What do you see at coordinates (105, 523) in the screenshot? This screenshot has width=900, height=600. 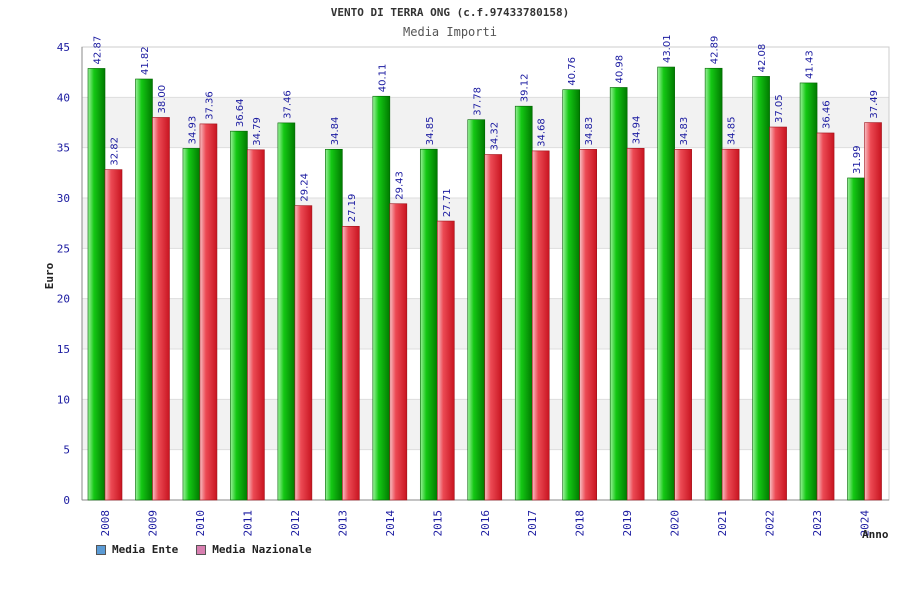 I see `x-tick-label: 2008` at bounding box center [105, 523].